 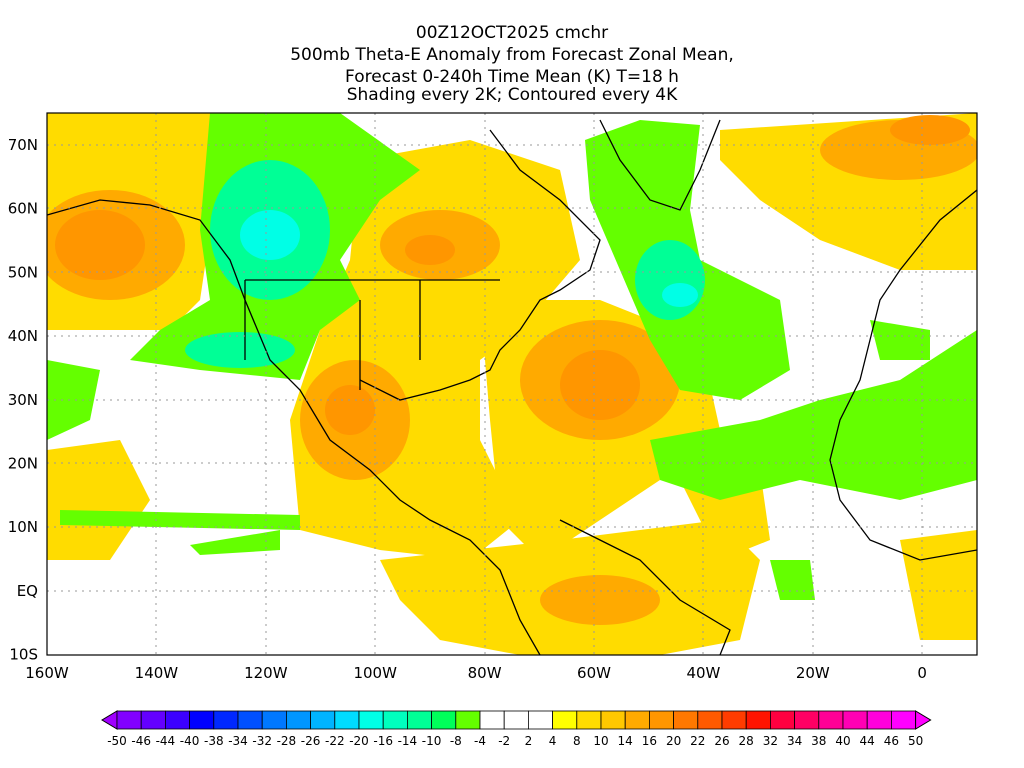 What do you see at coordinates (512, 77) in the screenshot?
I see `title-line-3: Forecast 0-240h Time Mean (K) T=18 h` at bounding box center [512, 77].